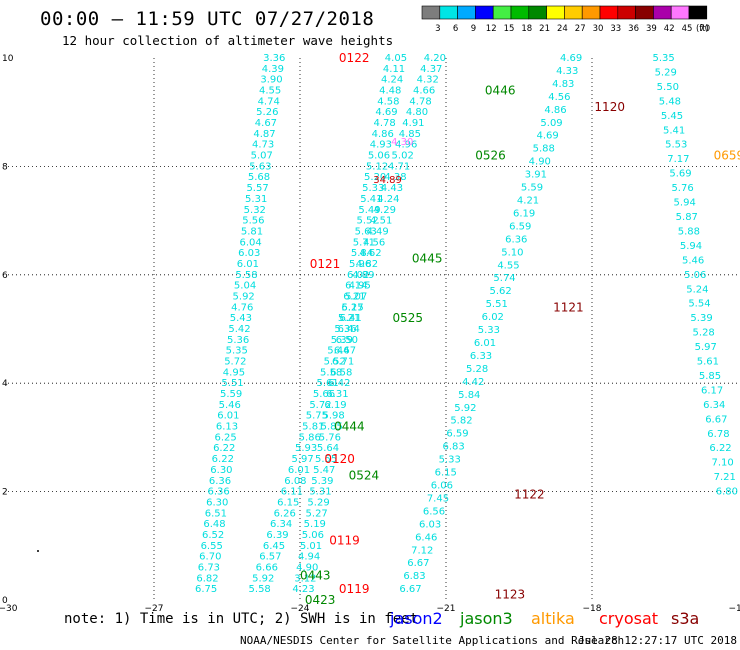 This screenshot has width=740, height=650. Describe the element at coordinates (424, 91) in the screenshot. I see `swh-value: 4.66` at that location.